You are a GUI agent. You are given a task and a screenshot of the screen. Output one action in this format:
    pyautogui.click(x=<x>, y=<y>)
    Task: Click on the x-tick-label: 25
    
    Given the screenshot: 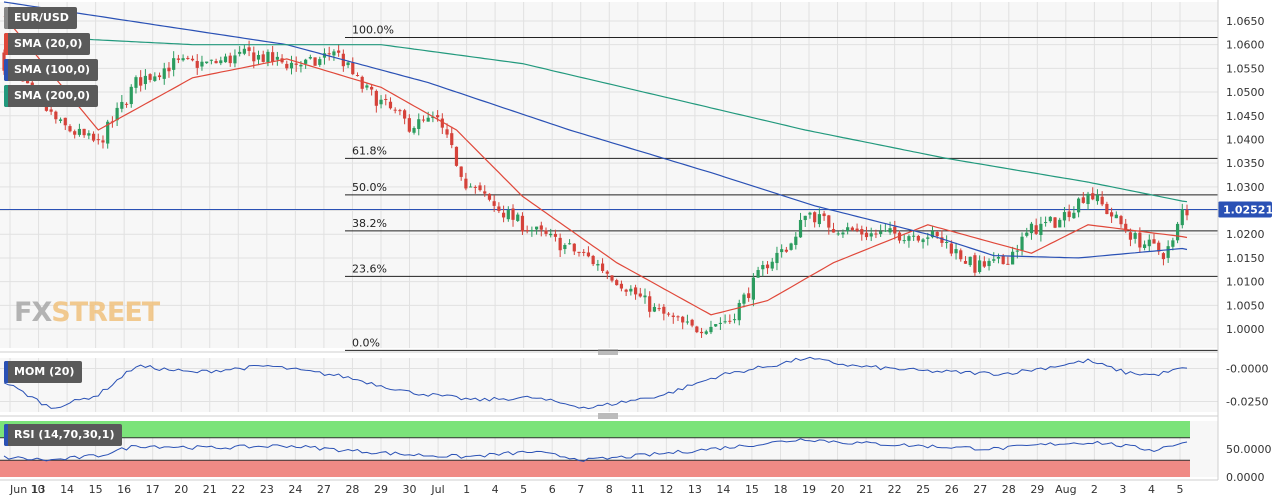 What is the action you would take?
    pyautogui.click(x=923, y=489)
    